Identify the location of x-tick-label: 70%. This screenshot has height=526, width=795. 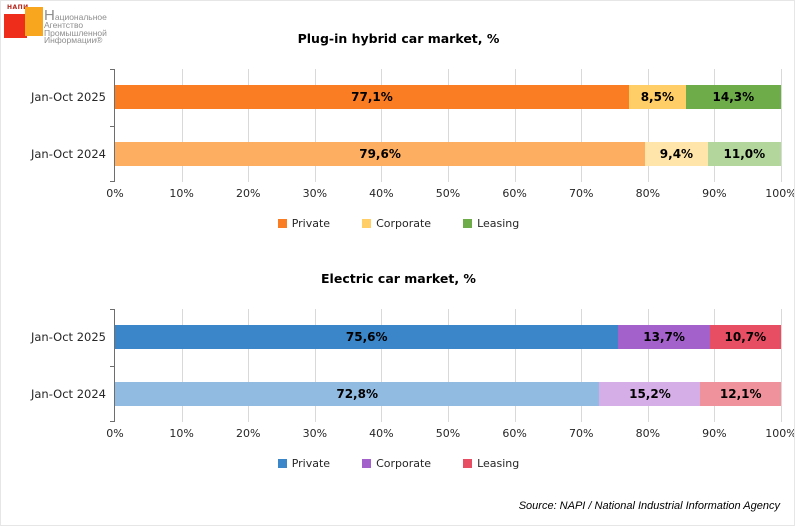
(581, 433).